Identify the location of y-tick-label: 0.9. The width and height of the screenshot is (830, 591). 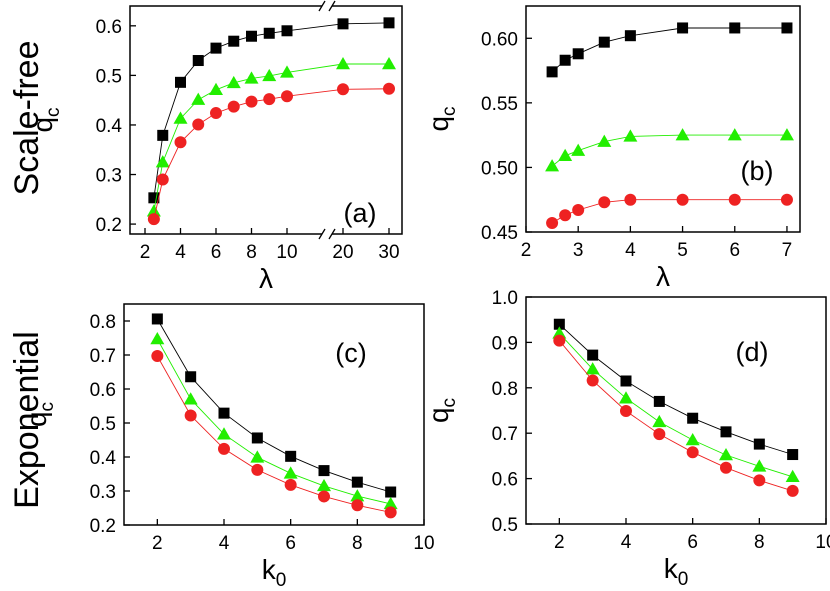
(505, 343).